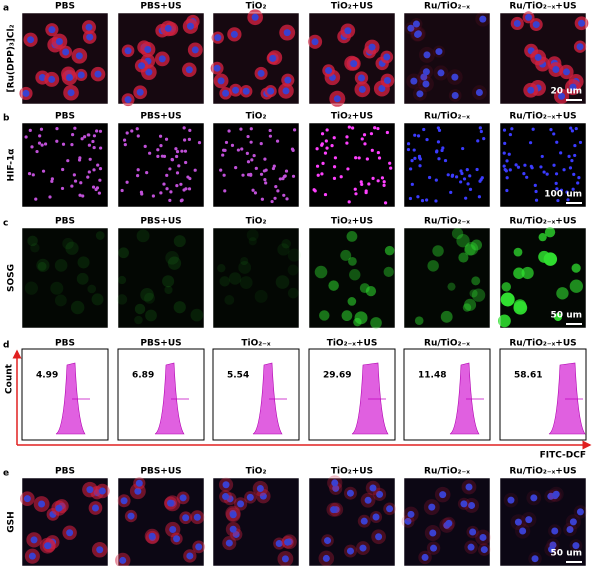 This screenshot has height=566, width=600. Describe the element at coordinates (447, 472) in the screenshot. I see `column-title: Ru/TiO₂₋ₓ` at that location.